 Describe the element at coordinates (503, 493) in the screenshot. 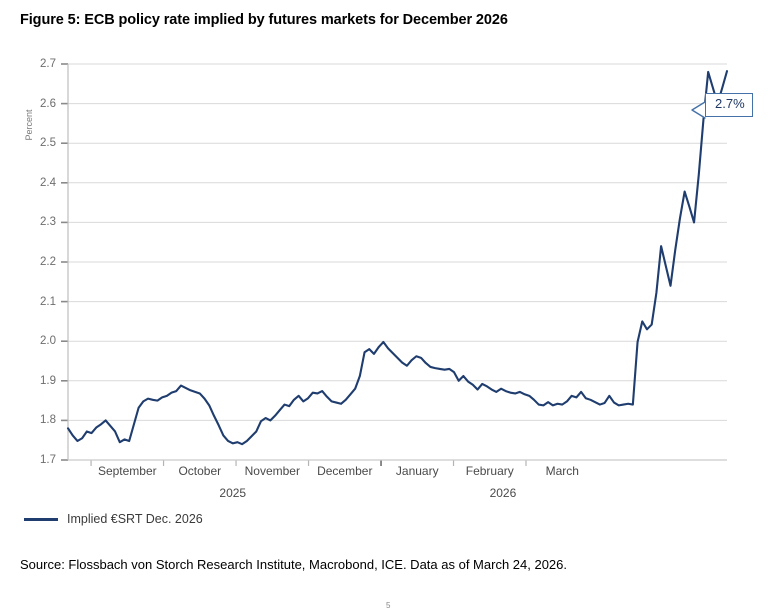

I see `x-axis-year-label: 2026` at that location.